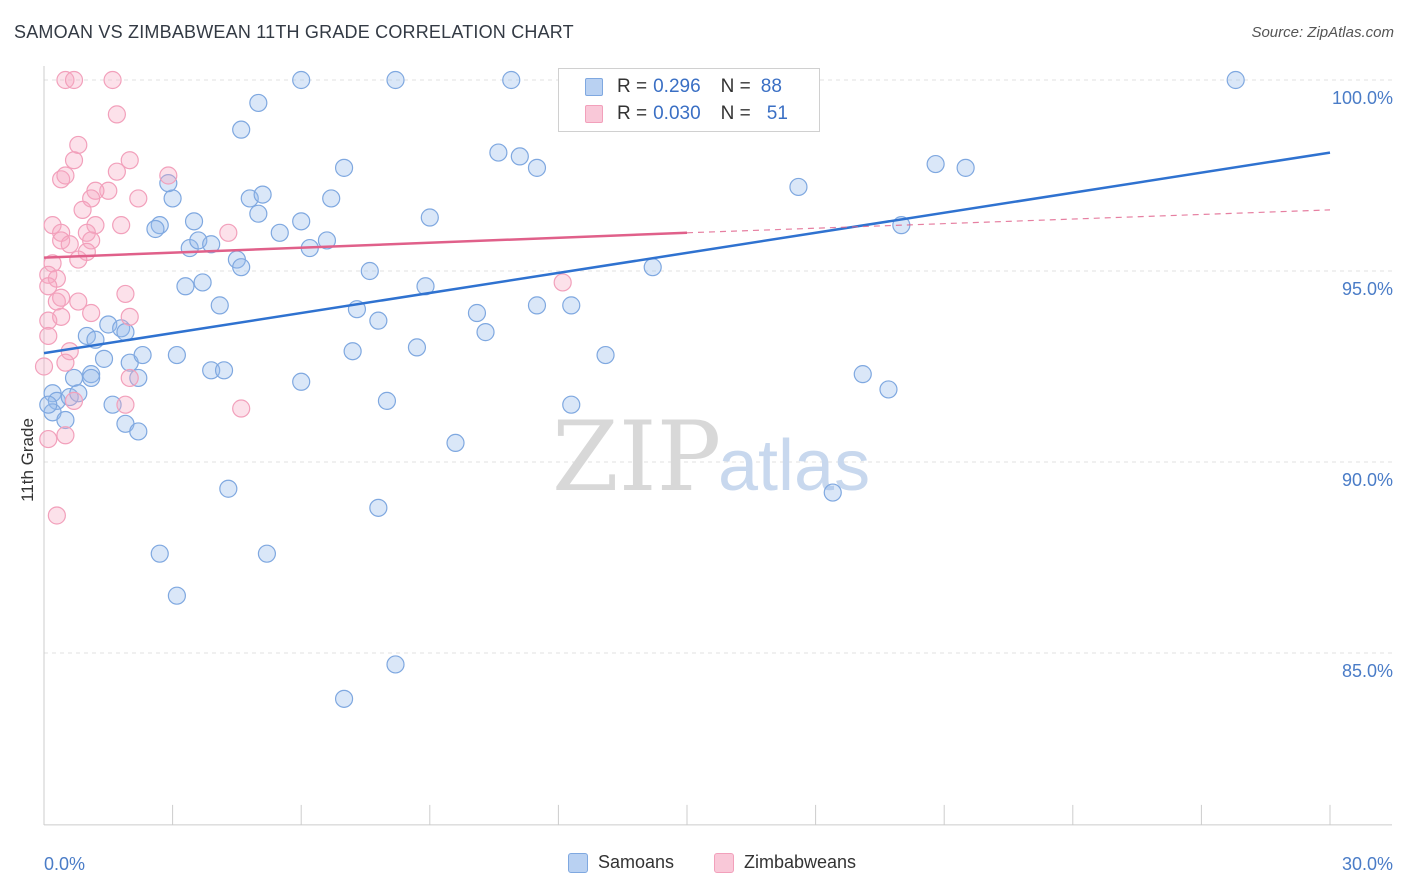 The width and height of the screenshot is (1406, 892). I want to click on legend-samoans-label: Samoans, so click(636, 862).